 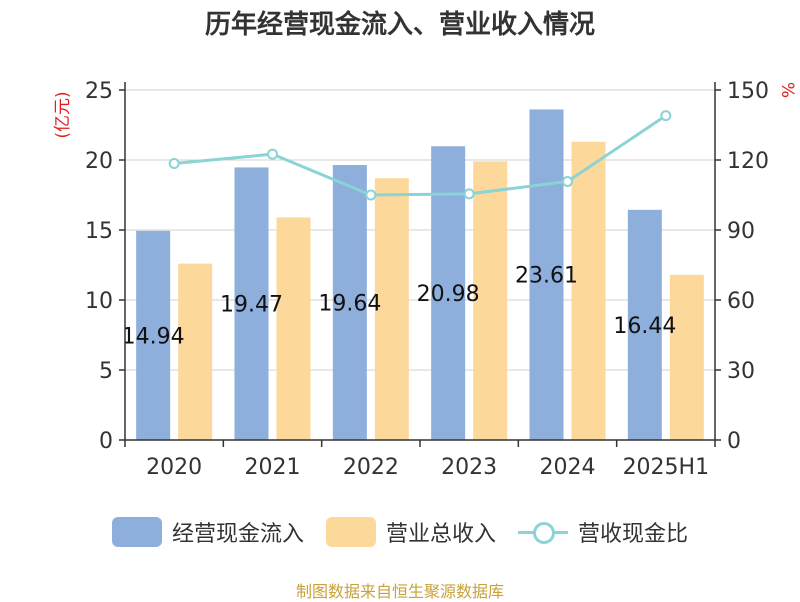 I want to click on line-layer, so click(x=420, y=155).